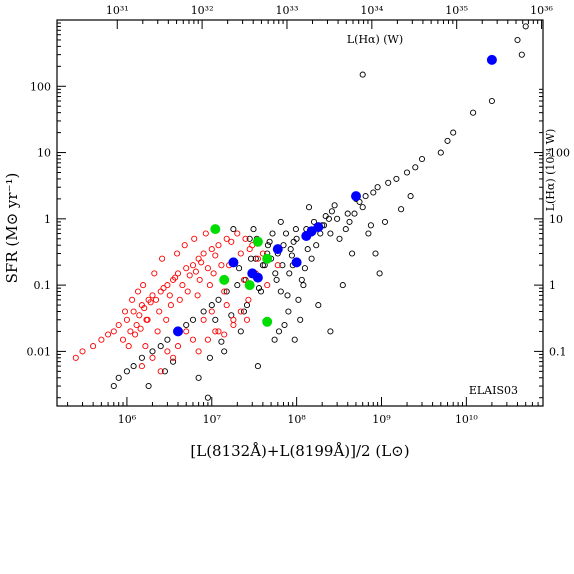 This screenshot has width=574, height=574. What do you see at coordinates (550, 170) in the screenshot?
I see `right-axis-label: L(Hα) (10³⁴ W)` at bounding box center [550, 170].